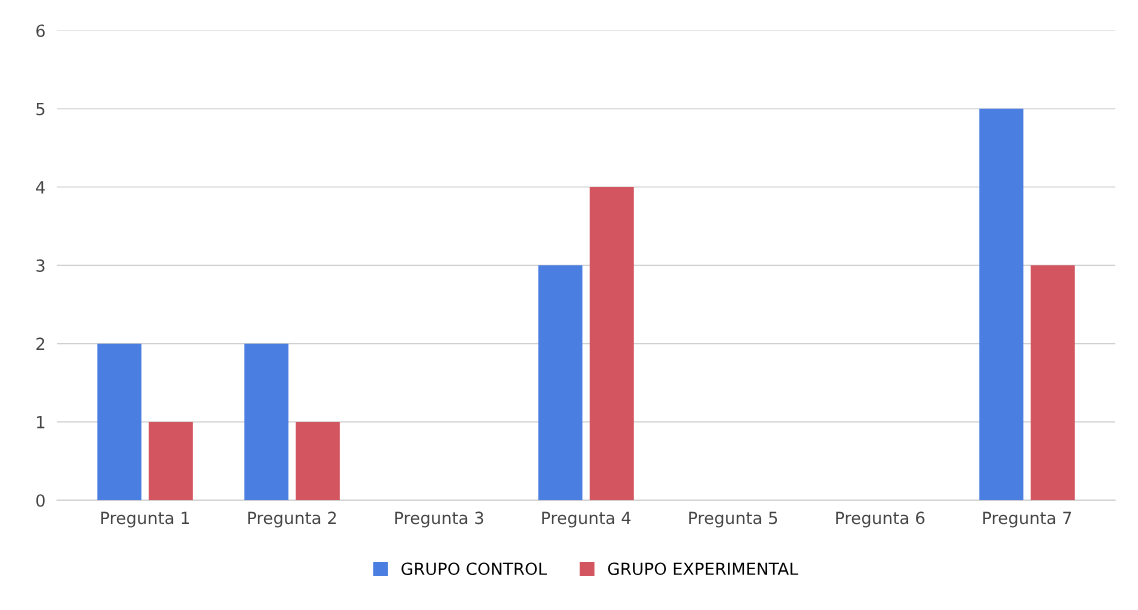 The width and height of the screenshot is (1138, 610). I want to click on y-tick-label: 6, so click(40, 31).